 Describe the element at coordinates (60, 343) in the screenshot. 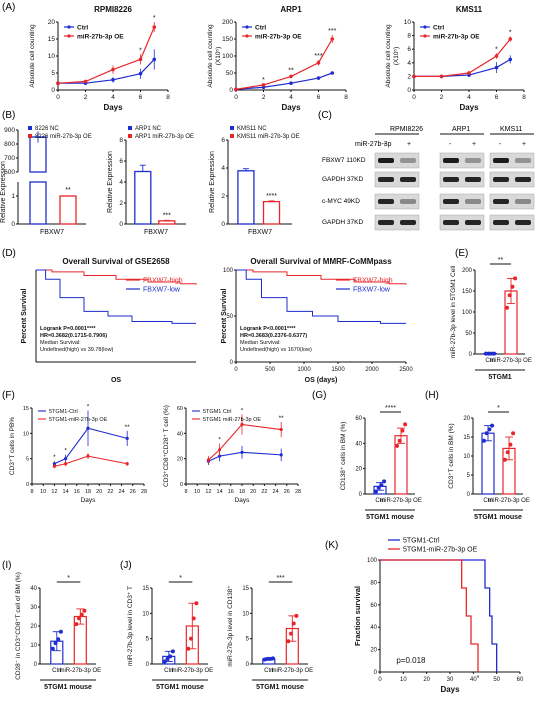

I see `km-stat-text: Median Survival:` at that location.